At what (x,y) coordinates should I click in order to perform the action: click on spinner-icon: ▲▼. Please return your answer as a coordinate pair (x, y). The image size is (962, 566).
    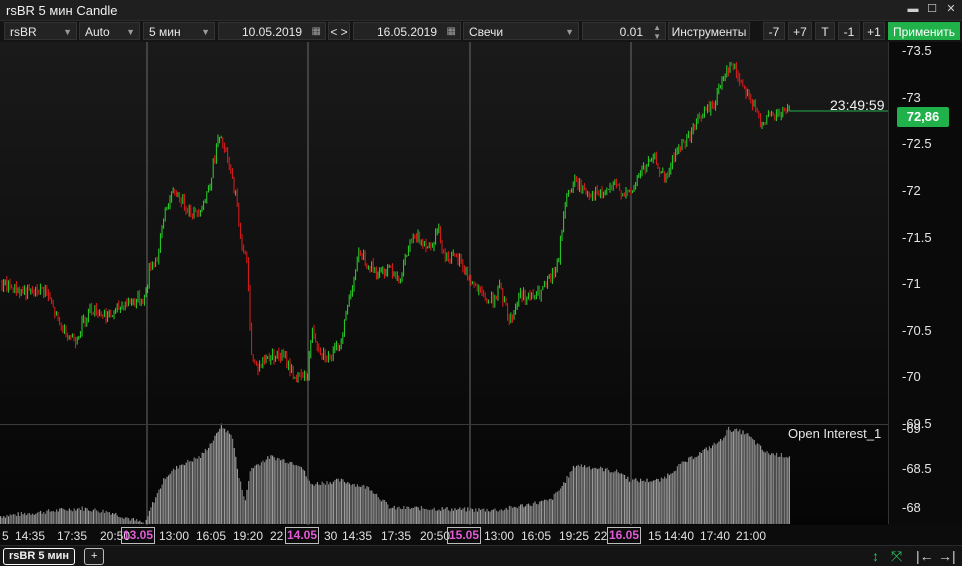
    Looking at the image, I should click on (657, 32).